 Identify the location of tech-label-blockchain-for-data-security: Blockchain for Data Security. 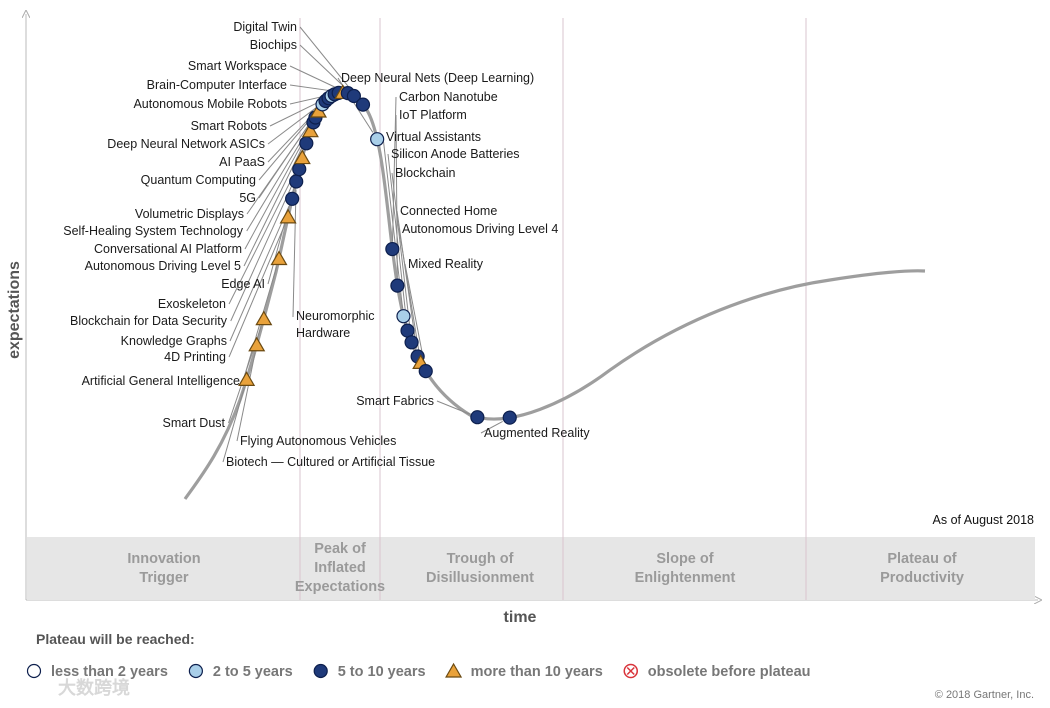
(149, 321).